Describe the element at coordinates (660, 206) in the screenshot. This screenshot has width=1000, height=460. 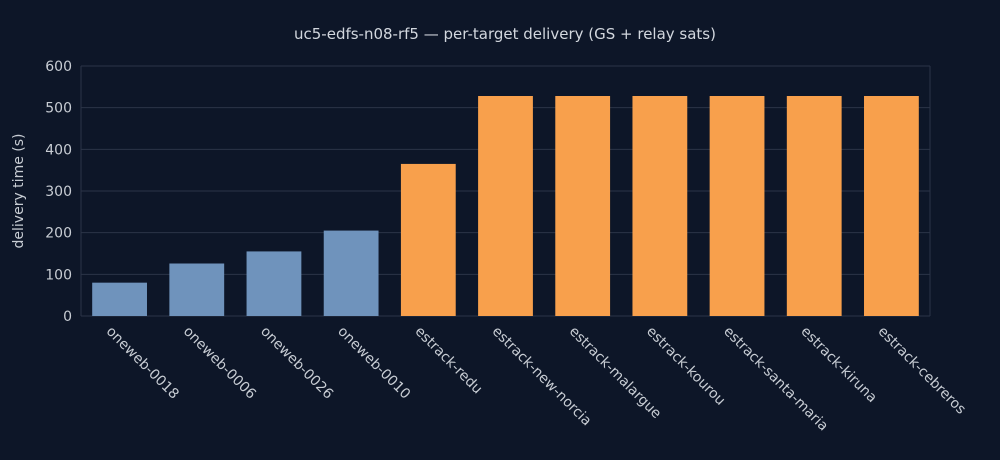
I see `bar-estrack-kourou` at that location.